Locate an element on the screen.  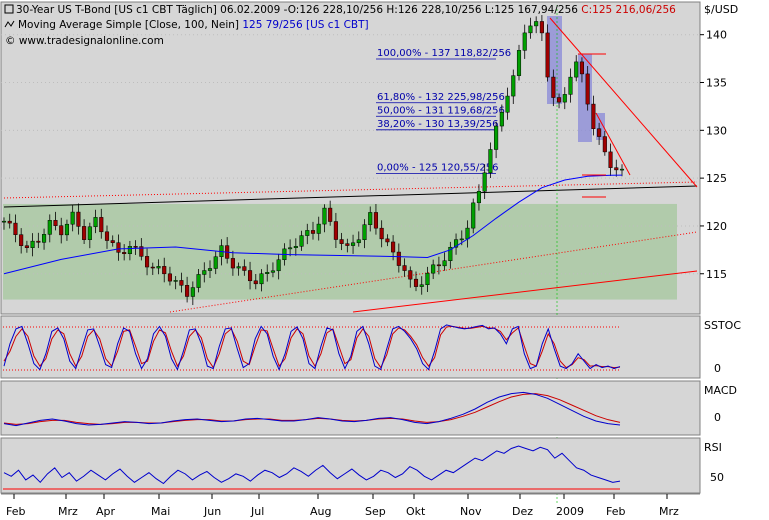
x-tick-label: Feb is located at coordinates (15, 511).